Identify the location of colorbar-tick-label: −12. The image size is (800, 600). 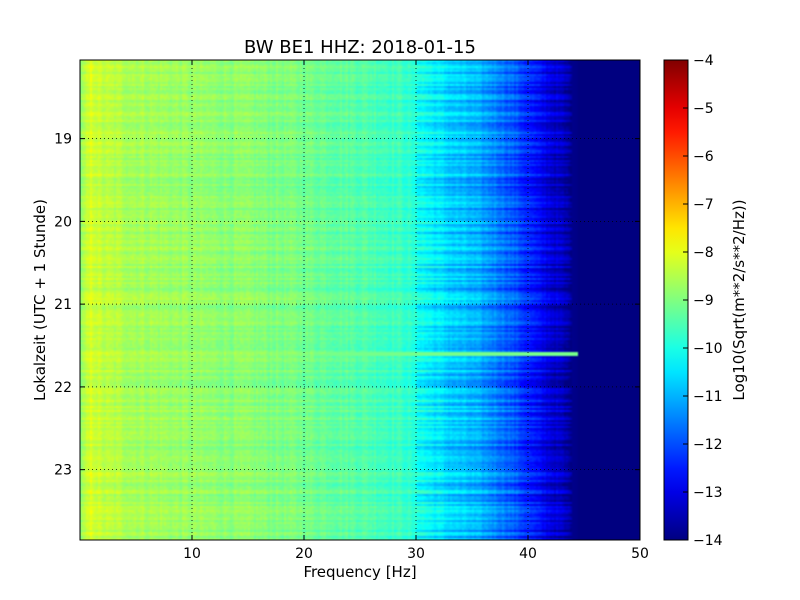
(708, 445).